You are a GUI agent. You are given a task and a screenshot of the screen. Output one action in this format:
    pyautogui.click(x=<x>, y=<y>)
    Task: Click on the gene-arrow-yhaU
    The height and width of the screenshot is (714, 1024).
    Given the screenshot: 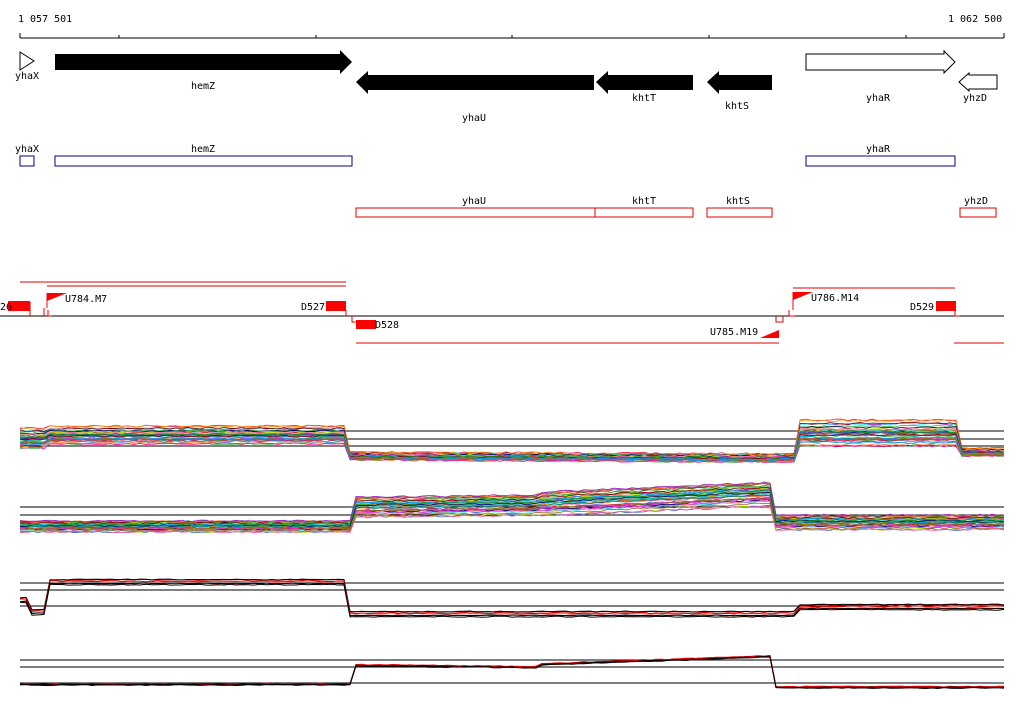 What is the action you would take?
    pyautogui.click(x=475, y=82)
    